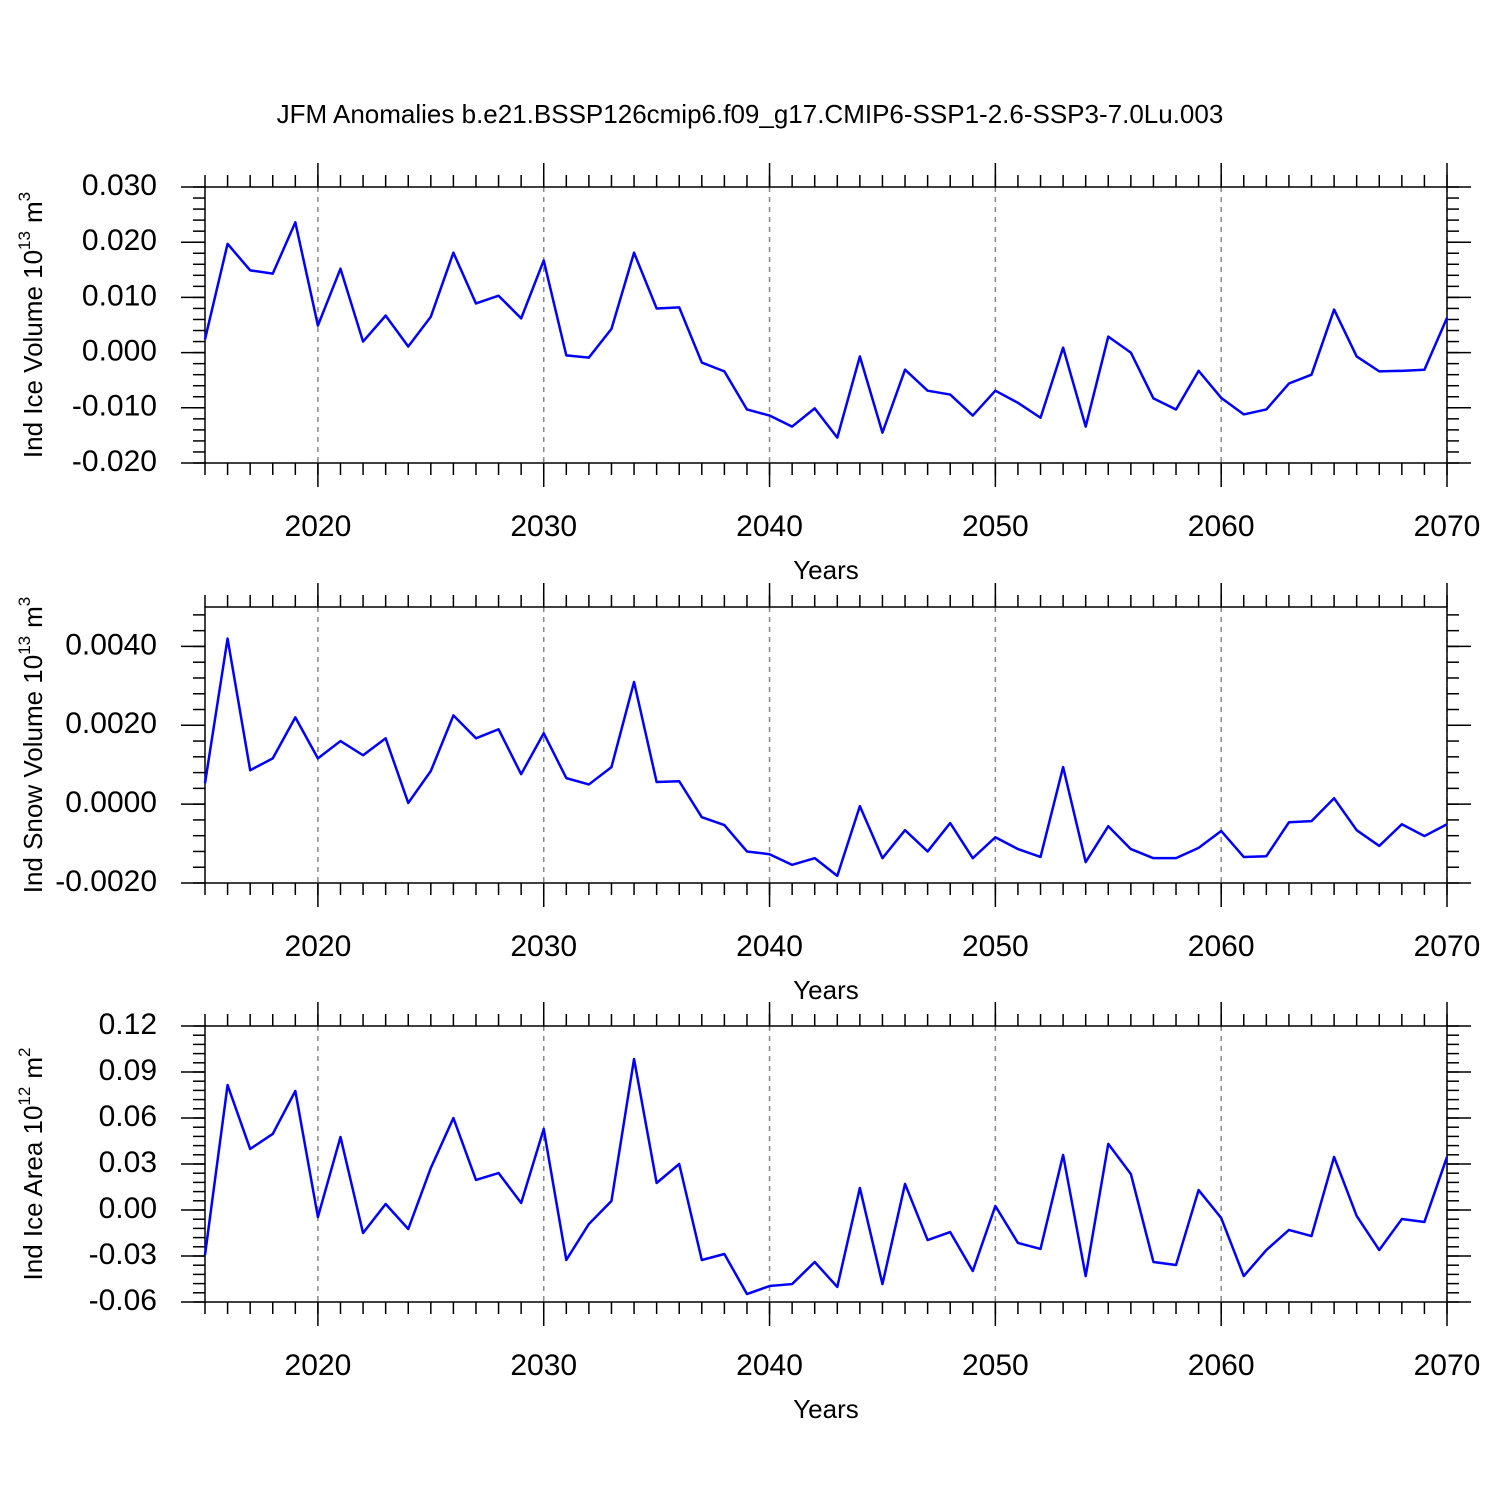 This screenshot has width=1500, height=1500. What do you see at coordinates (33, 774) in the screenshot?
I see `y-axis-label-part: Ind Snow Volume 10` at bounding box center [33, 774].